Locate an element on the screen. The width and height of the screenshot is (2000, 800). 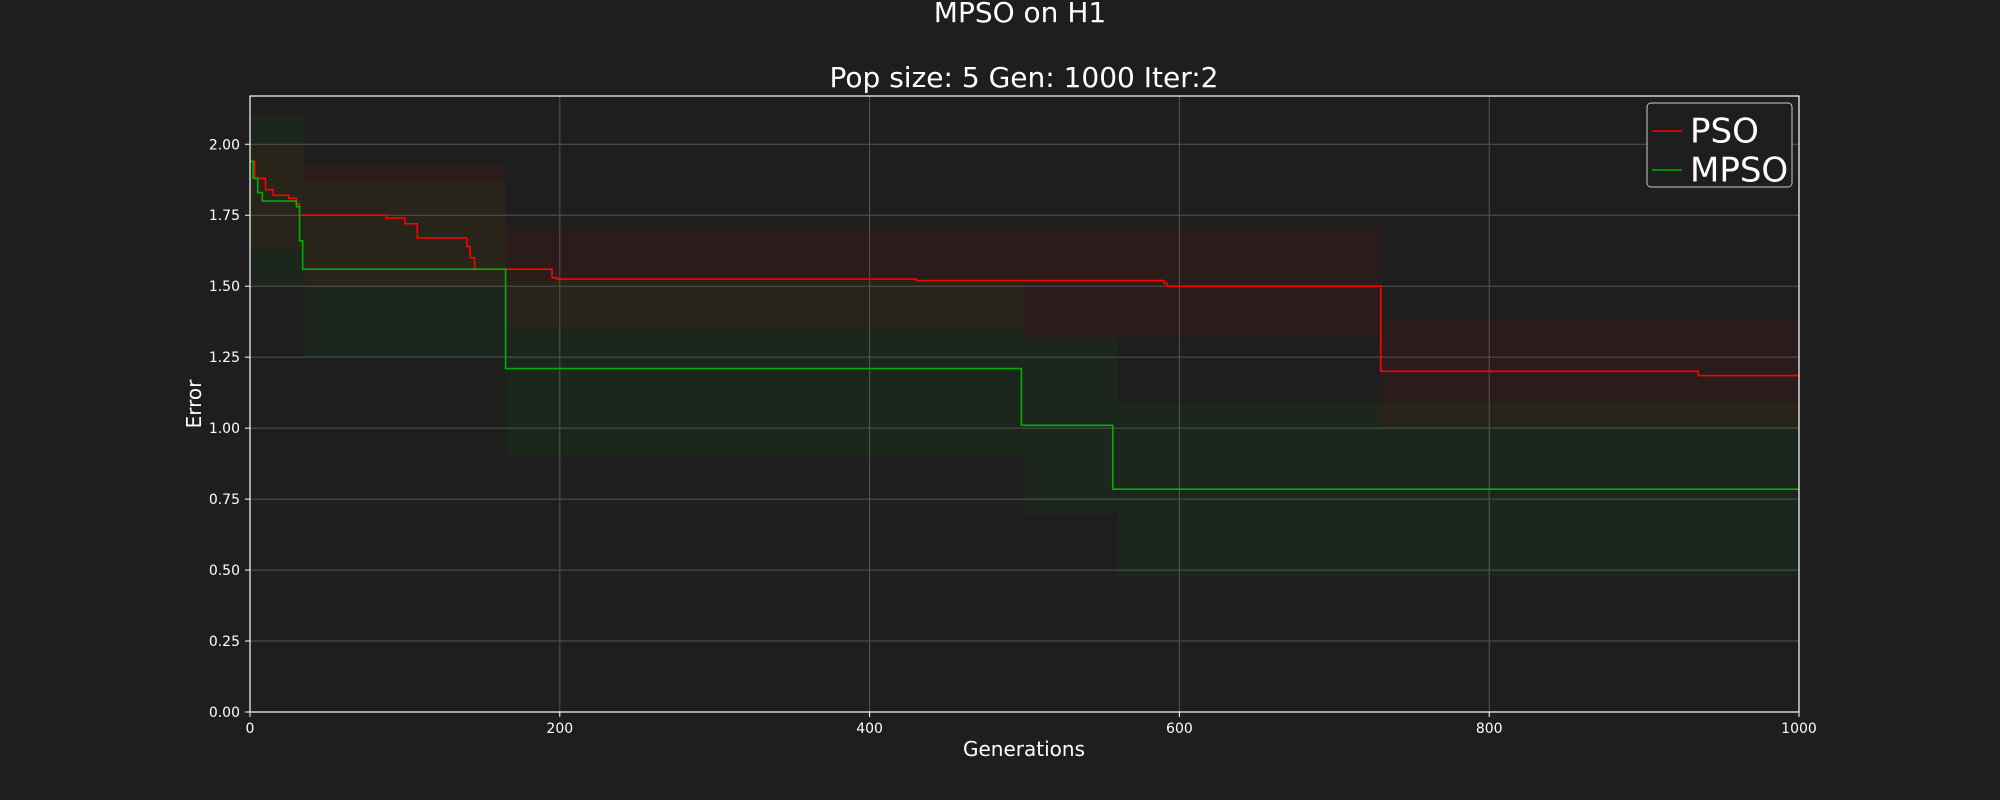
legend: PSO MPSO is located at coordinates (1719, 146).